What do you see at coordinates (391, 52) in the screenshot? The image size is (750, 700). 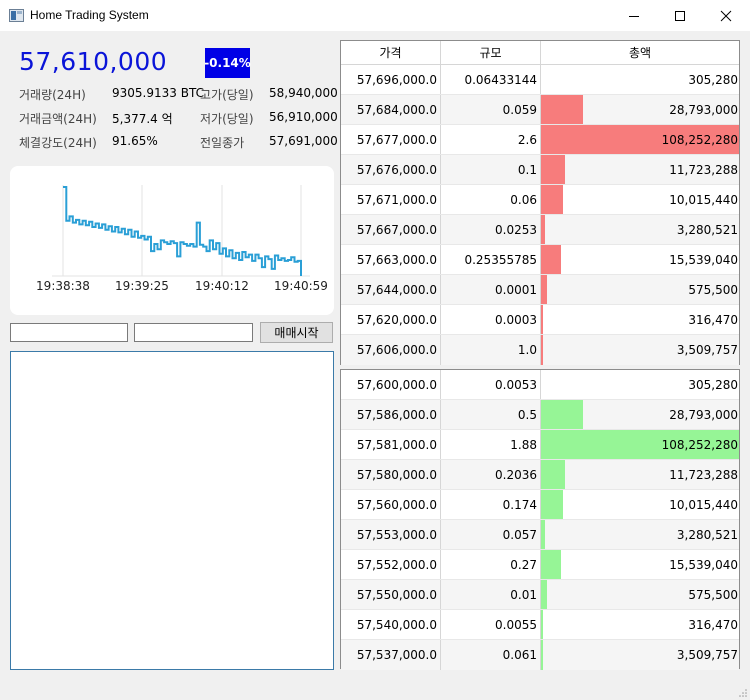 I see `header-price: 가격` at bounding box center [391, 52].